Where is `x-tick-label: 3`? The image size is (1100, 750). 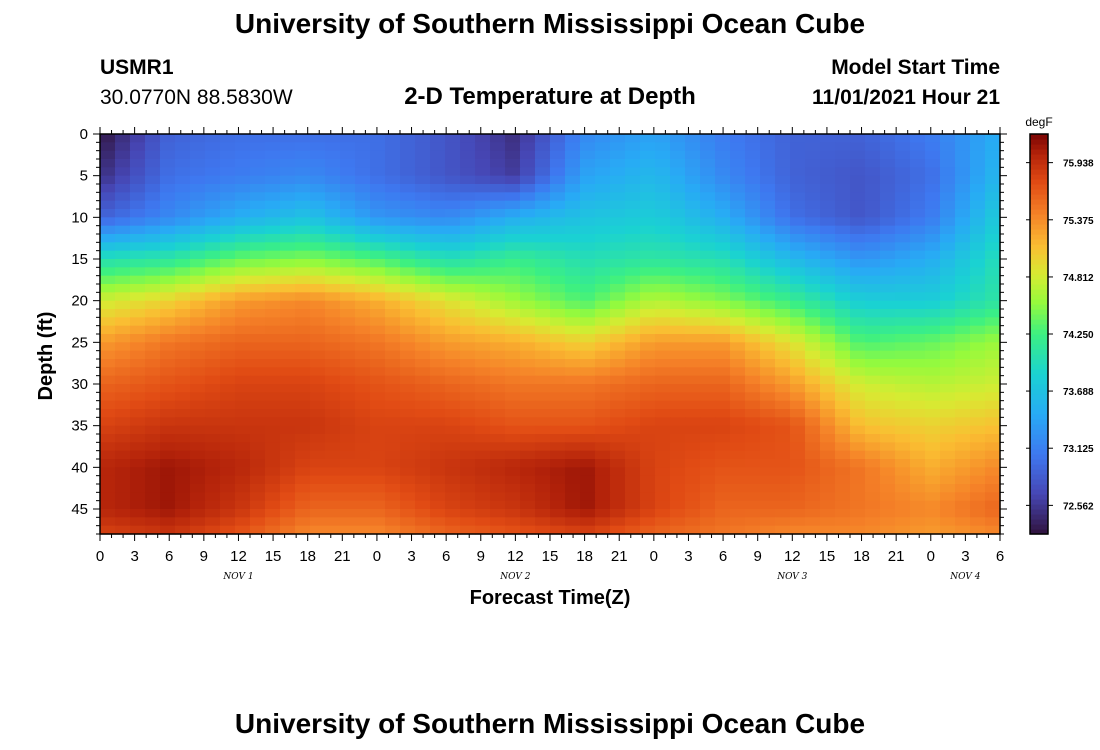 x-tick-label: 3 is located at coordinates (134, 556).